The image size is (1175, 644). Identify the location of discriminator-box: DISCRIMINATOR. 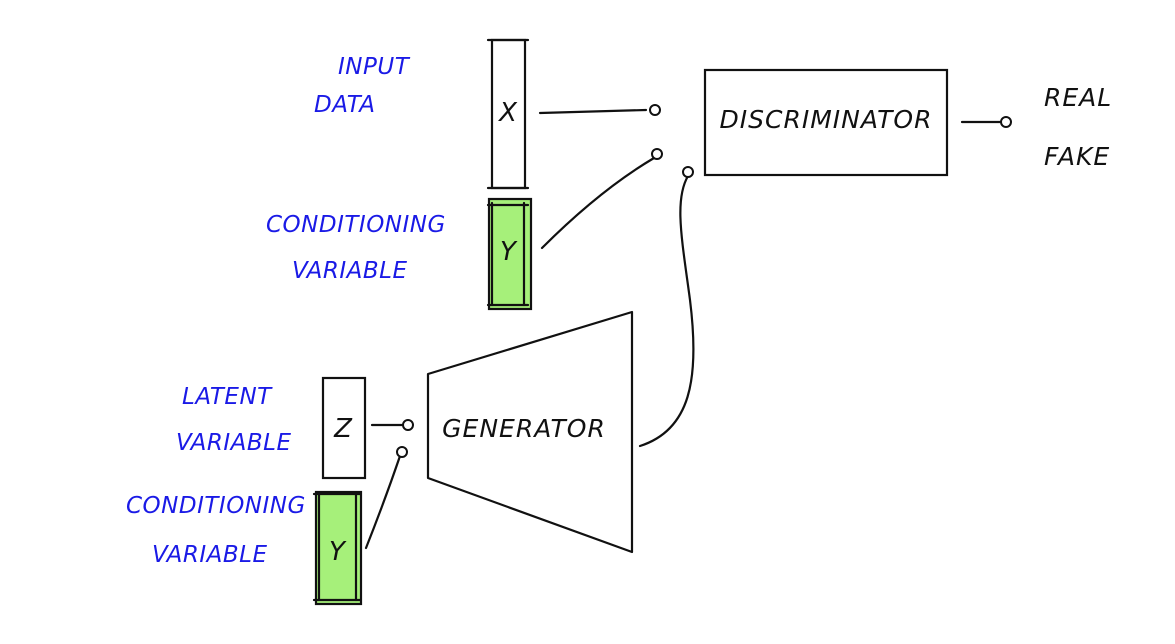
(826, 122).